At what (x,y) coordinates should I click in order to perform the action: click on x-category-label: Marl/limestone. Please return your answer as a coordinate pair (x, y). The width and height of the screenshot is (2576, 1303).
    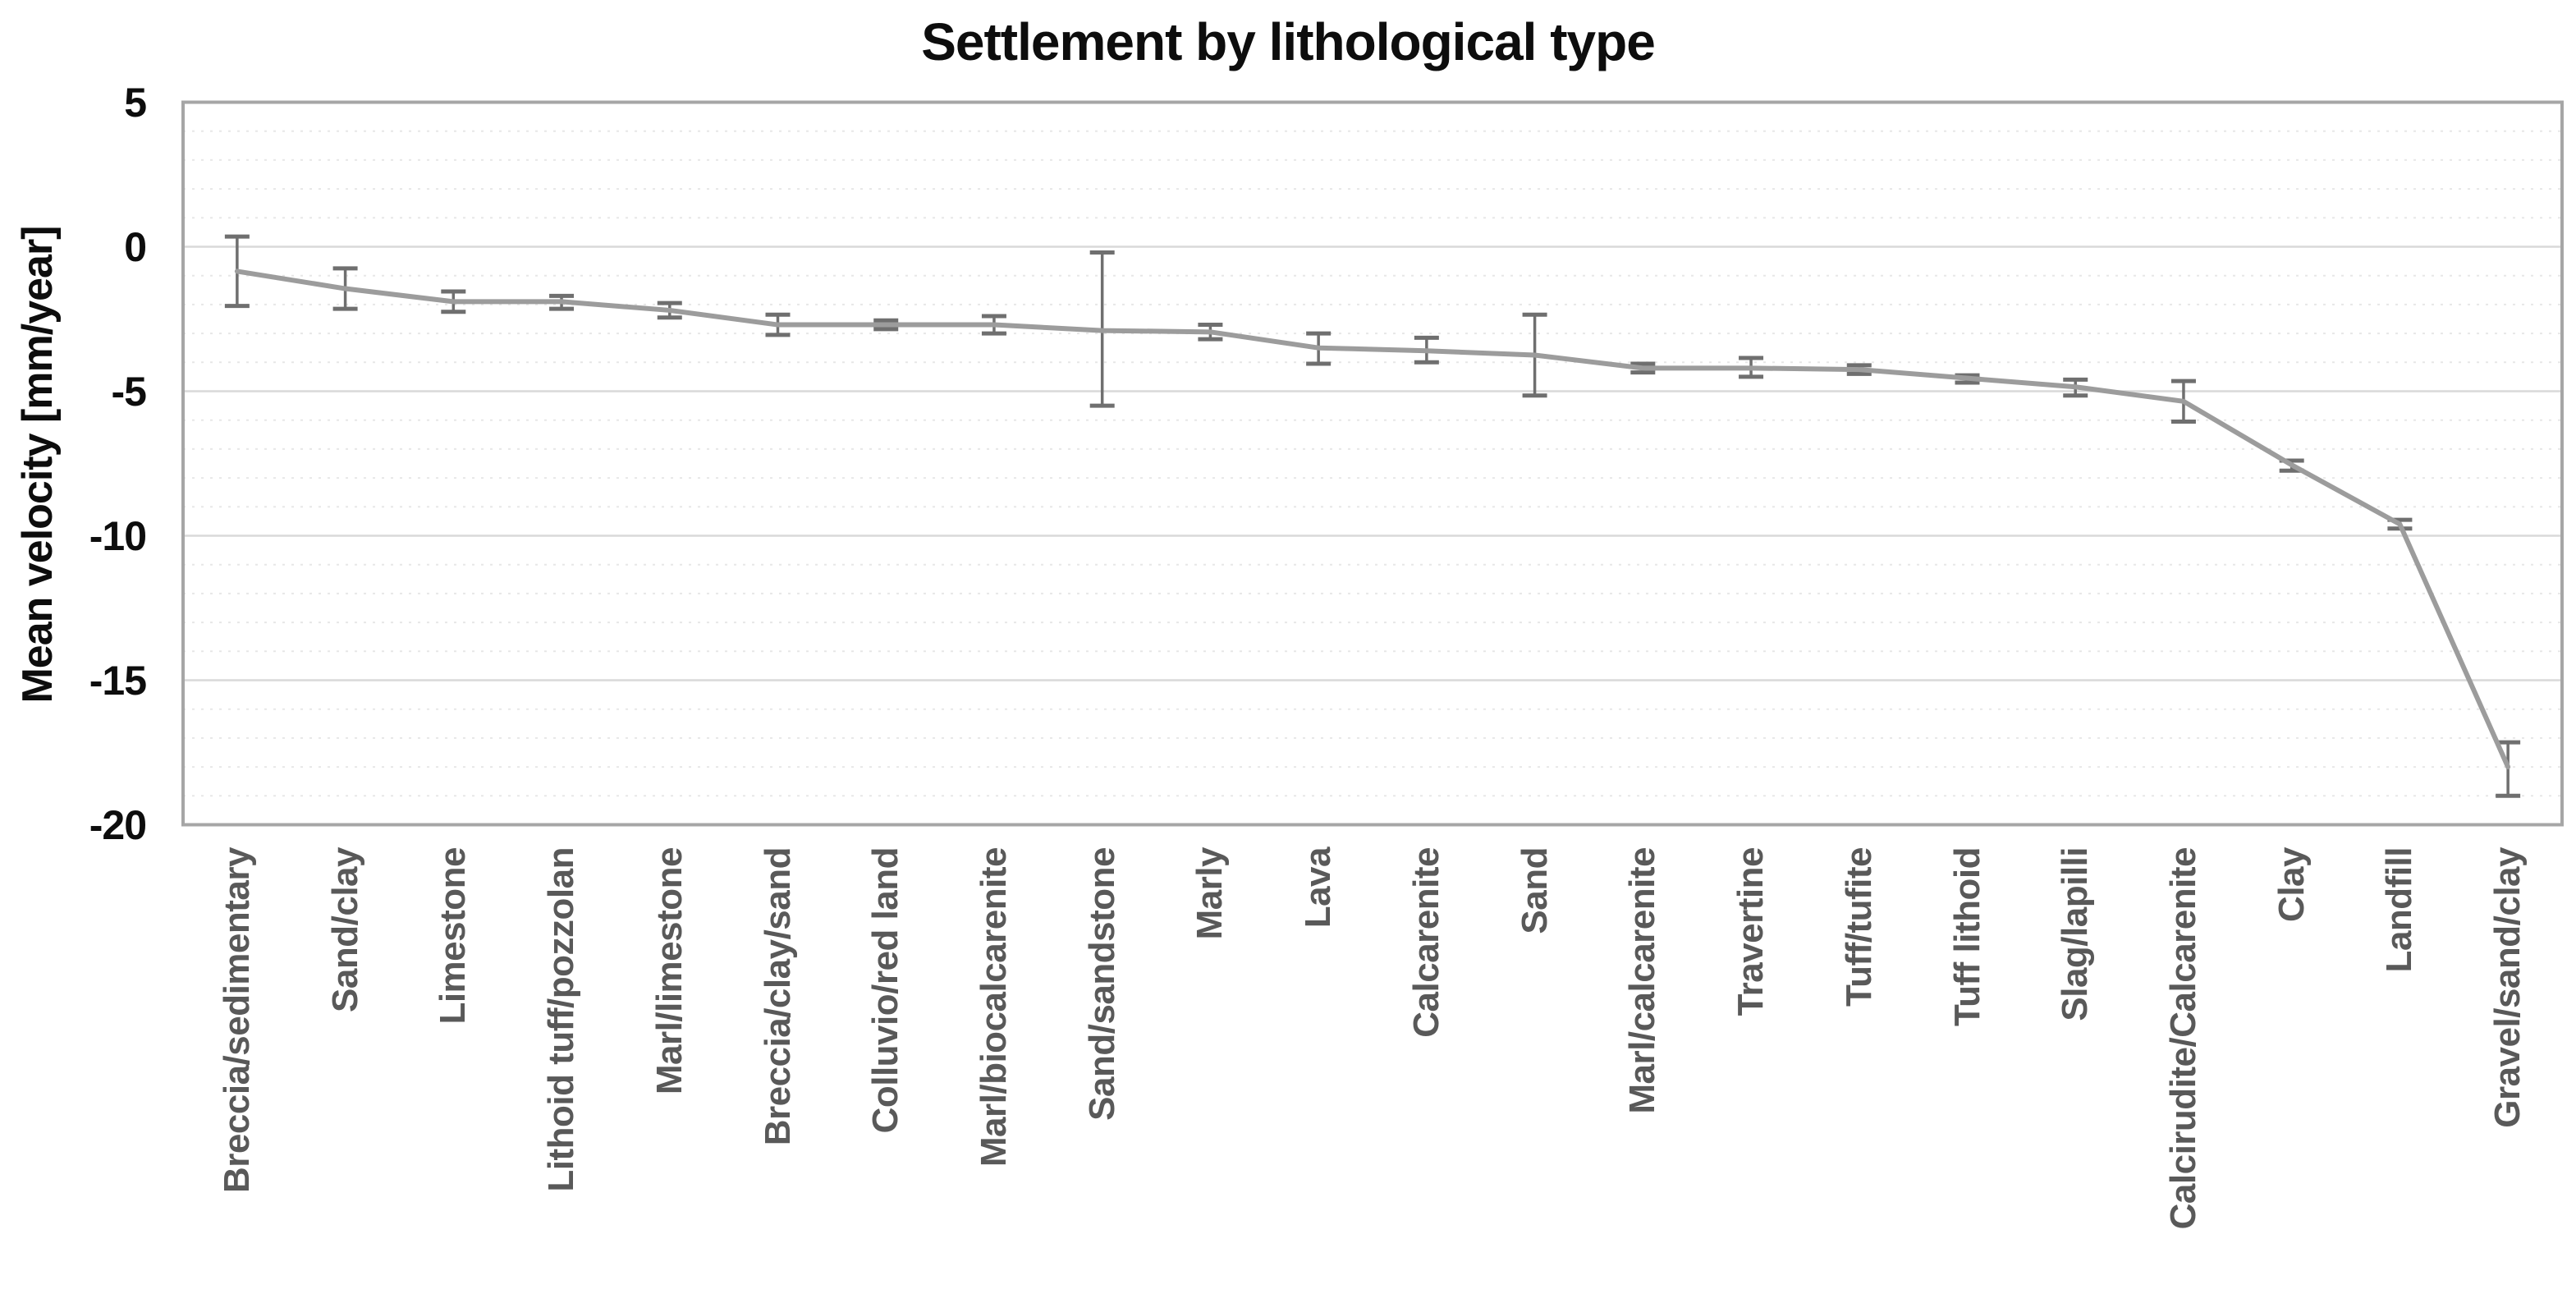
    Looking at the image, I should click on (669, 971).